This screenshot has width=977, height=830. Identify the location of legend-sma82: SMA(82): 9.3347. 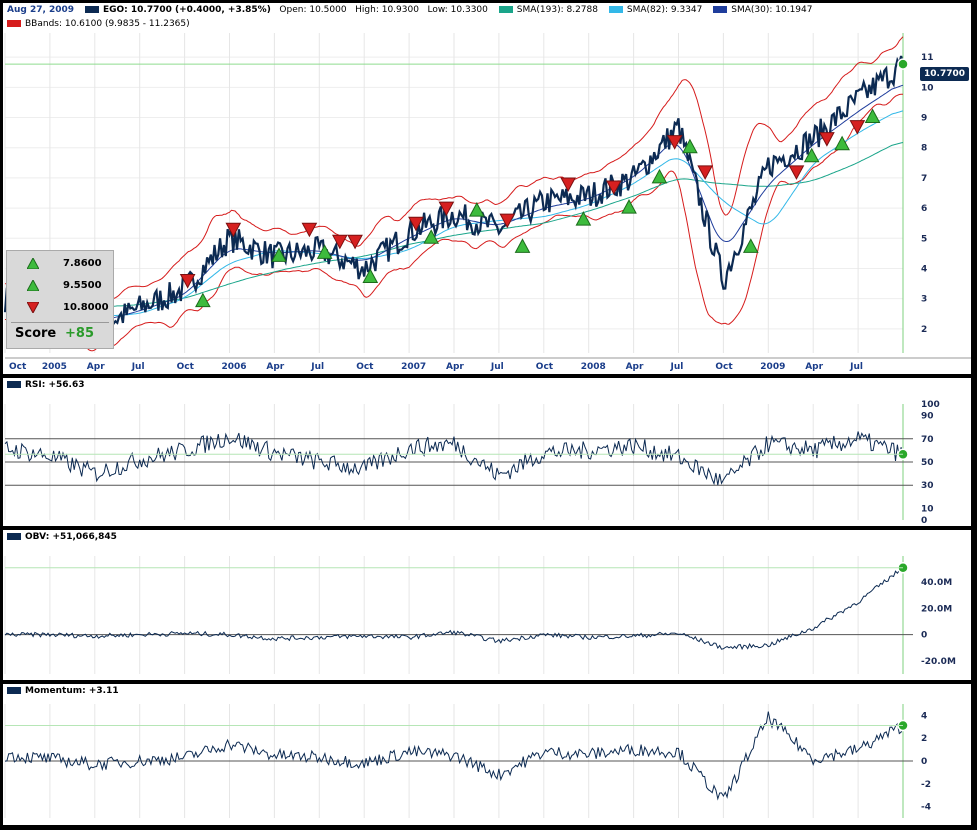
(664, 10).